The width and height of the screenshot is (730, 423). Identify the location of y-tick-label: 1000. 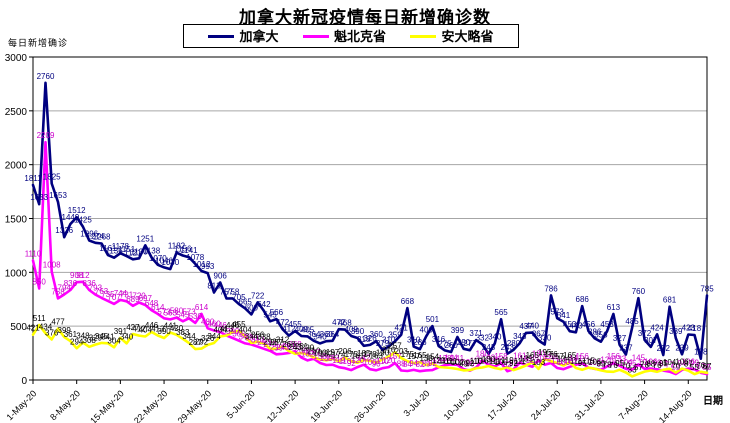
(16, 273).